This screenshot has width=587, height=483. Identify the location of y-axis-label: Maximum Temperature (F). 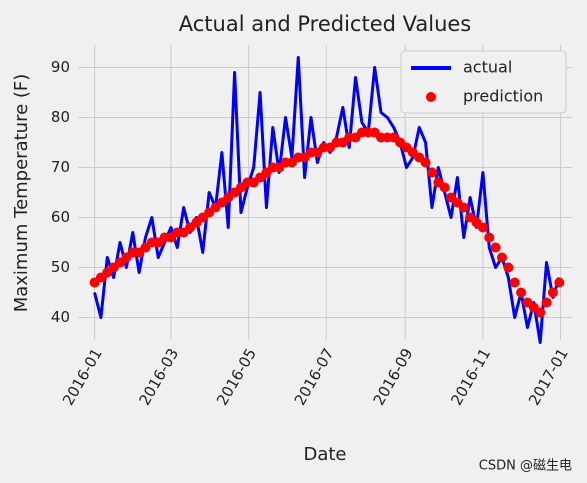
(21, 193).